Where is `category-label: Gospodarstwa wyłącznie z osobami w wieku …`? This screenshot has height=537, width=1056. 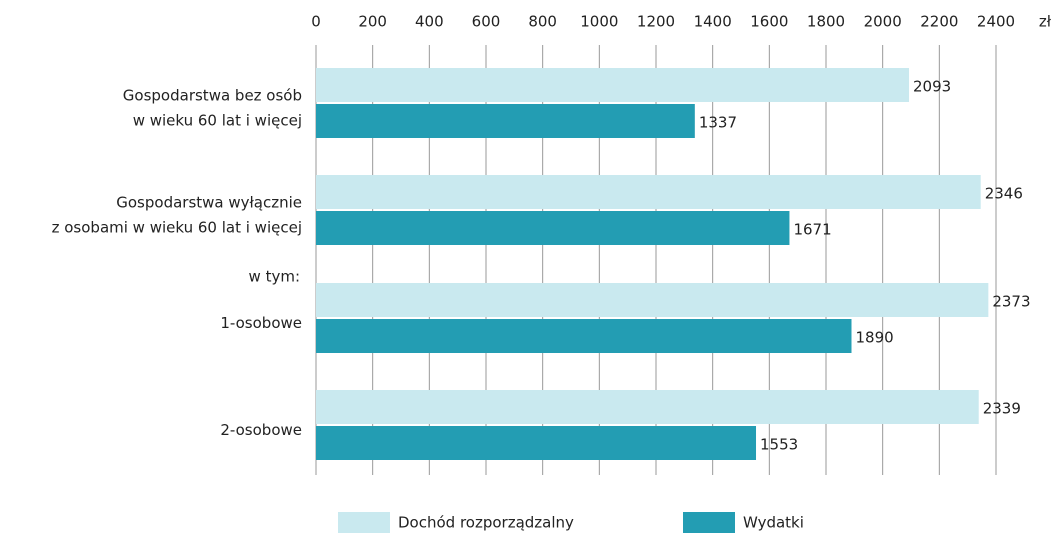
category-label: Gospodarstwa wyłącznie z osobami w wieku … is located at coordinates (177, 214).